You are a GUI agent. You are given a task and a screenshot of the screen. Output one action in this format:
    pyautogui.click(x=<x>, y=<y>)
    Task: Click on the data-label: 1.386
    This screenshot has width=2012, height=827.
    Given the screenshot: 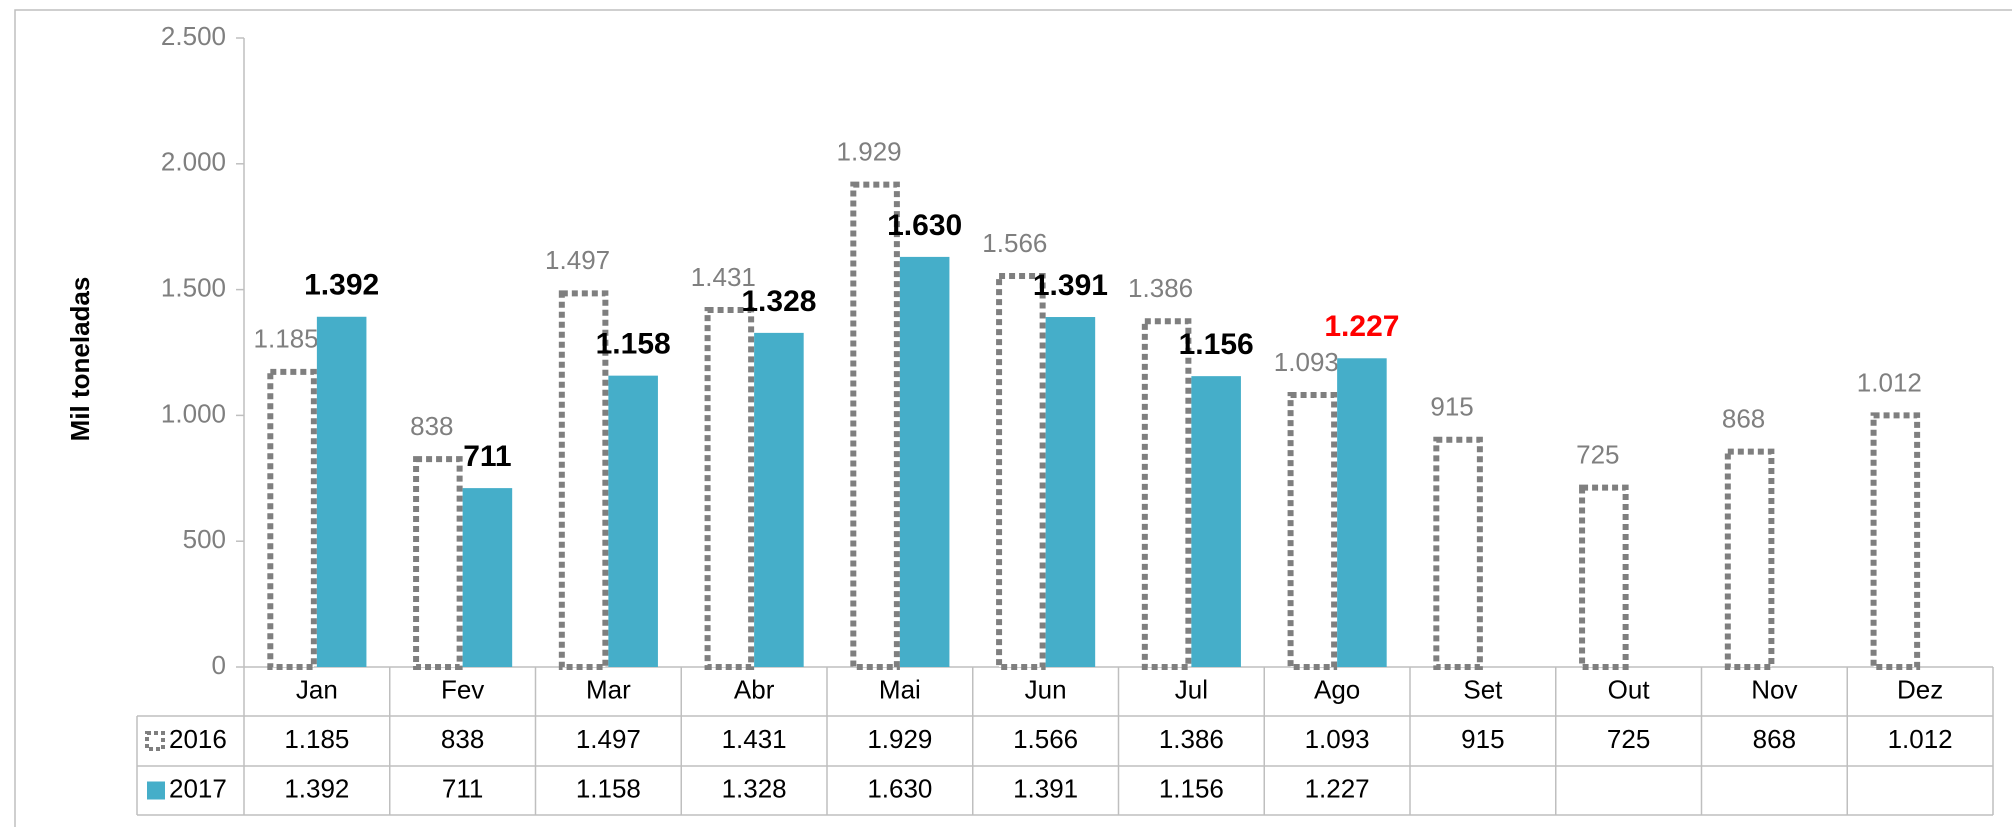 What is the action you would take?
    pyautogui.click(x=1160, y=288)
    